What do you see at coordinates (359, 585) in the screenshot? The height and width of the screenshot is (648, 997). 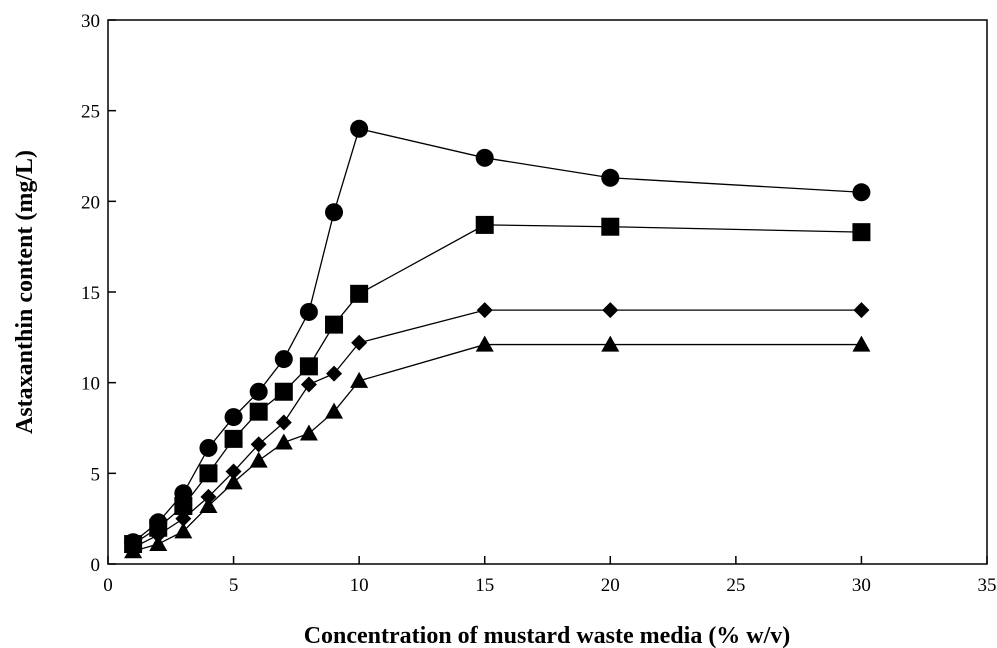 I see `x-tick-label: 10` at bounding box center [359, 585].